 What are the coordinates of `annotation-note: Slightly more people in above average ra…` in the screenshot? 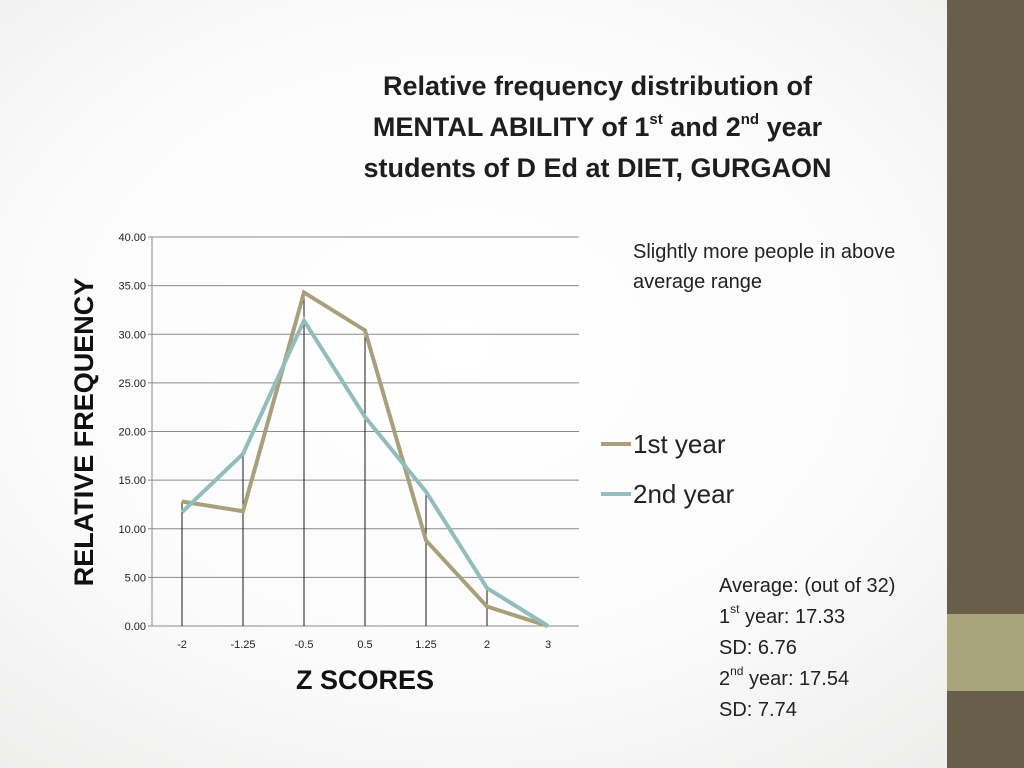 It's located at (764, 267).